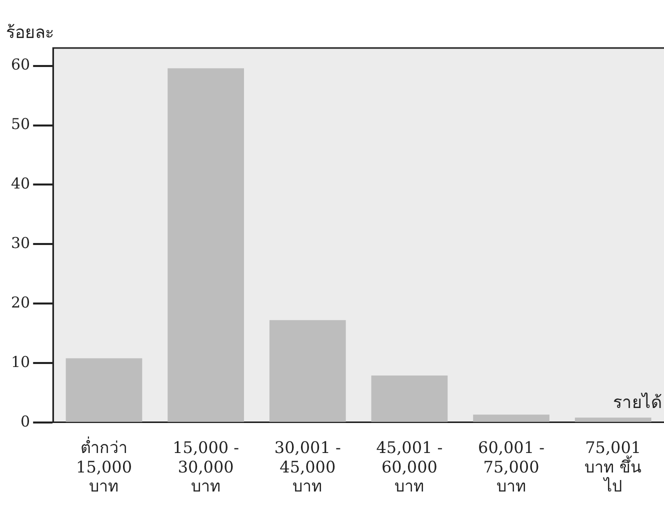 Image resolution: width=664 pixels, height=510 pixels. What do you see at coordinates (30, 33) in the screenshot?
I see `y-axis-title: ร้อยละ` at bounding box center [30, 33].